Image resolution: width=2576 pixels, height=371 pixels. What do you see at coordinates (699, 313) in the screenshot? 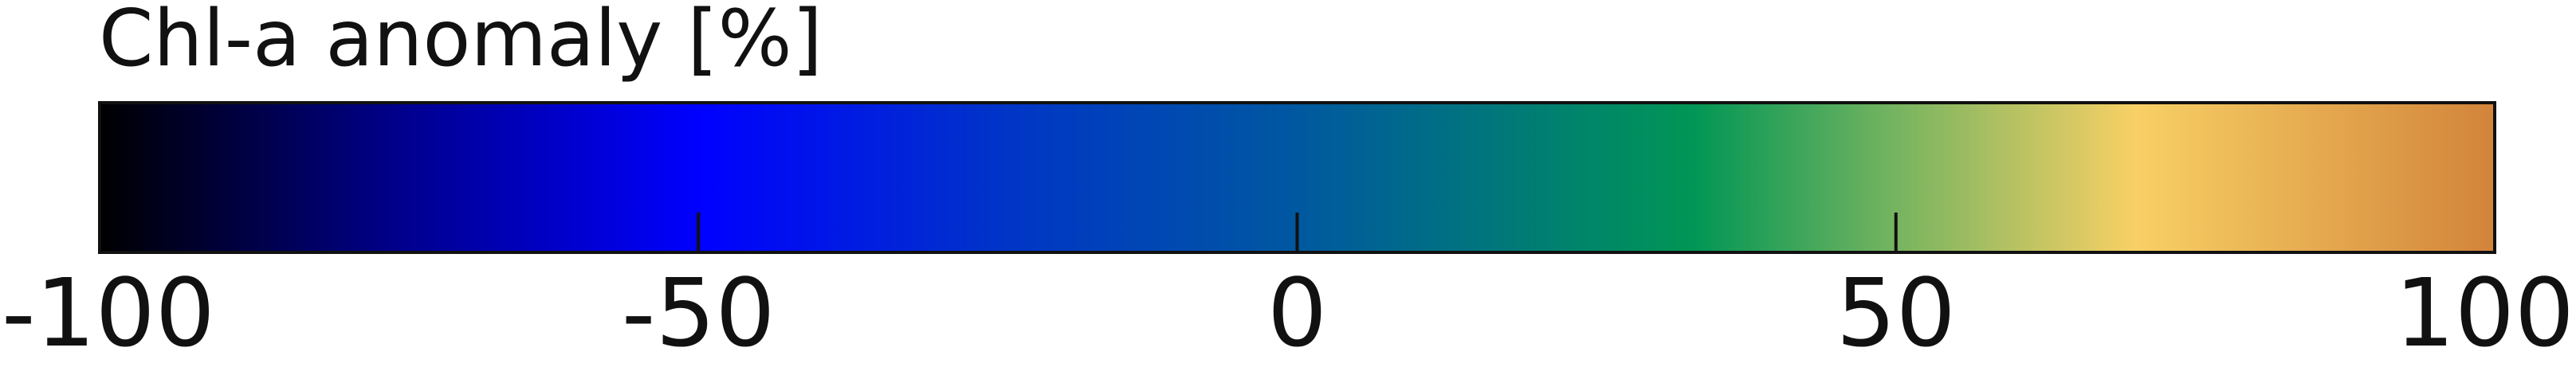
I see `colorbar-tick-label: -50` at bounding box center [699, 313].